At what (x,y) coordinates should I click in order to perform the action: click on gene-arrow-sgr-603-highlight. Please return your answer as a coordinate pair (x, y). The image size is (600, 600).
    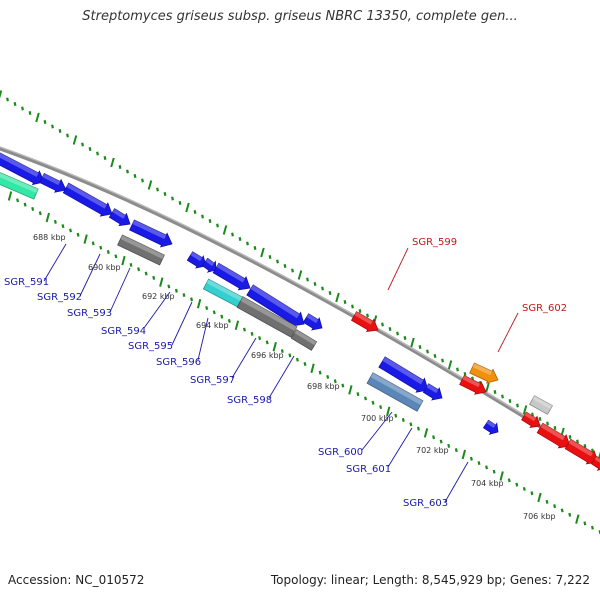
    Looking at the image, I should click on (491, 424).